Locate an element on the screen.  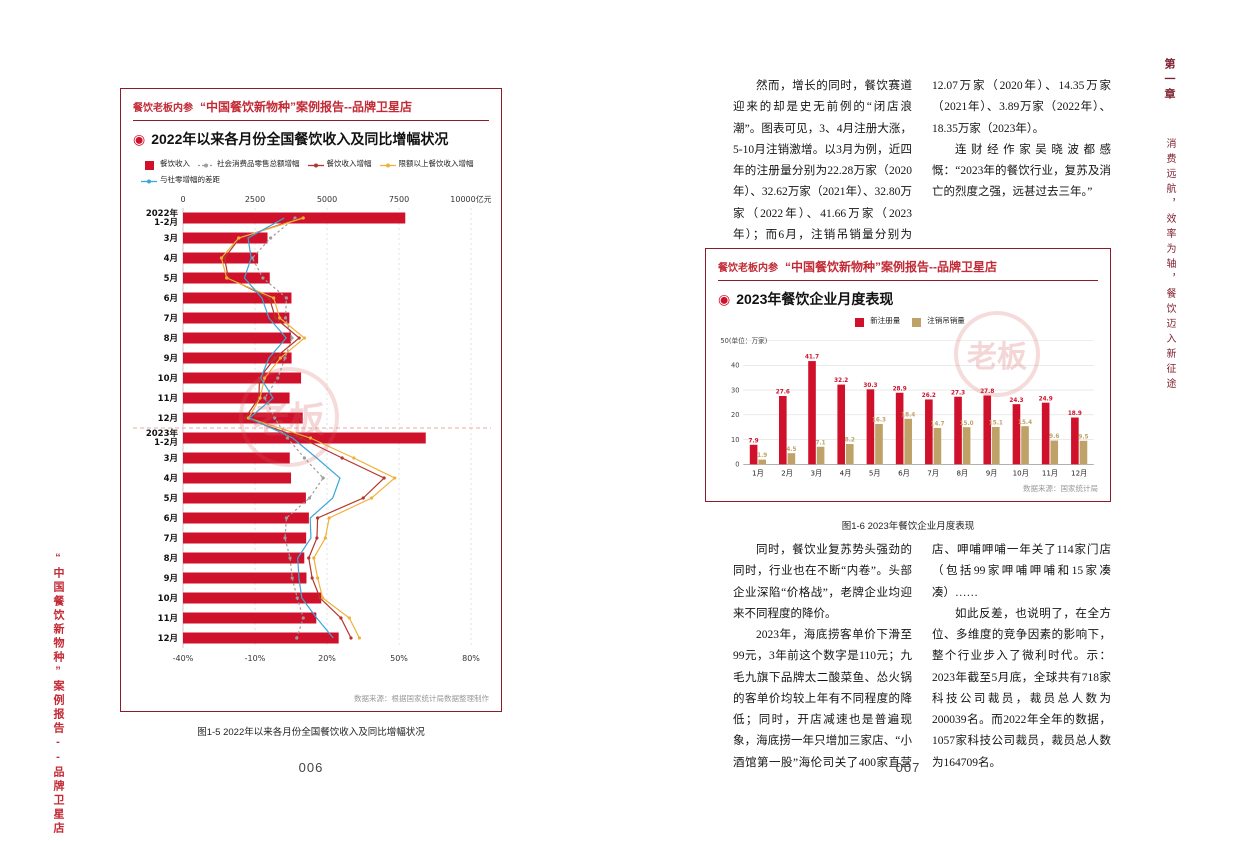
legend-item: 餐饮收入 is located at coordinates (165, 163).